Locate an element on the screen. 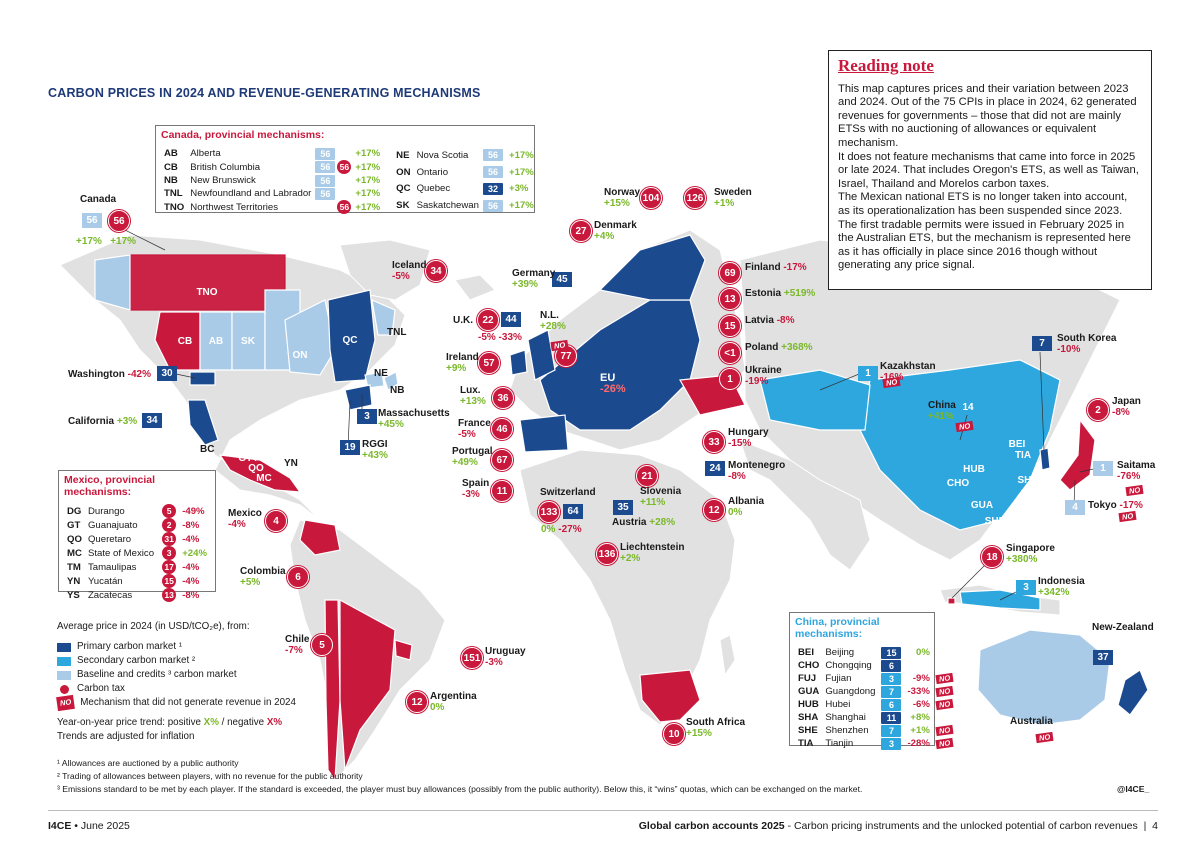  region-washington is located at coordinates (202, 378).